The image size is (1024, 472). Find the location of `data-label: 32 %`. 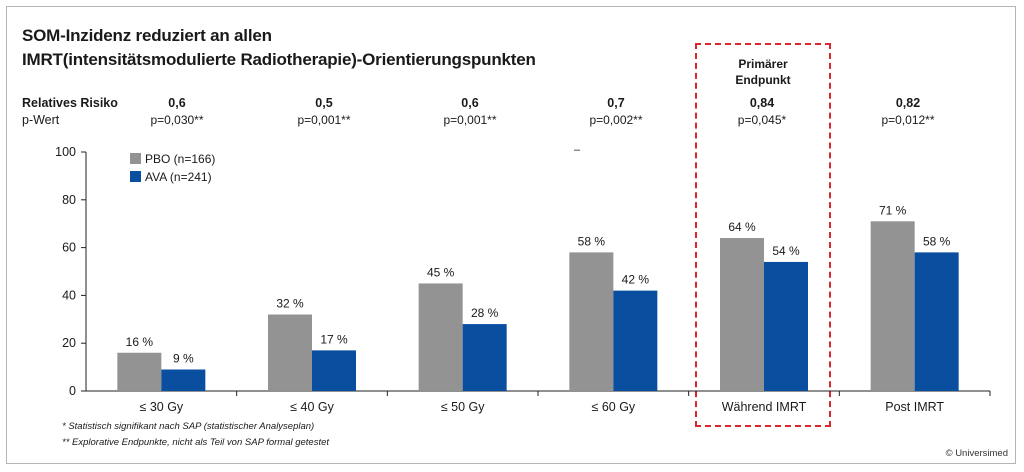

data-label: 32 % is located at coordinates (290, 304).